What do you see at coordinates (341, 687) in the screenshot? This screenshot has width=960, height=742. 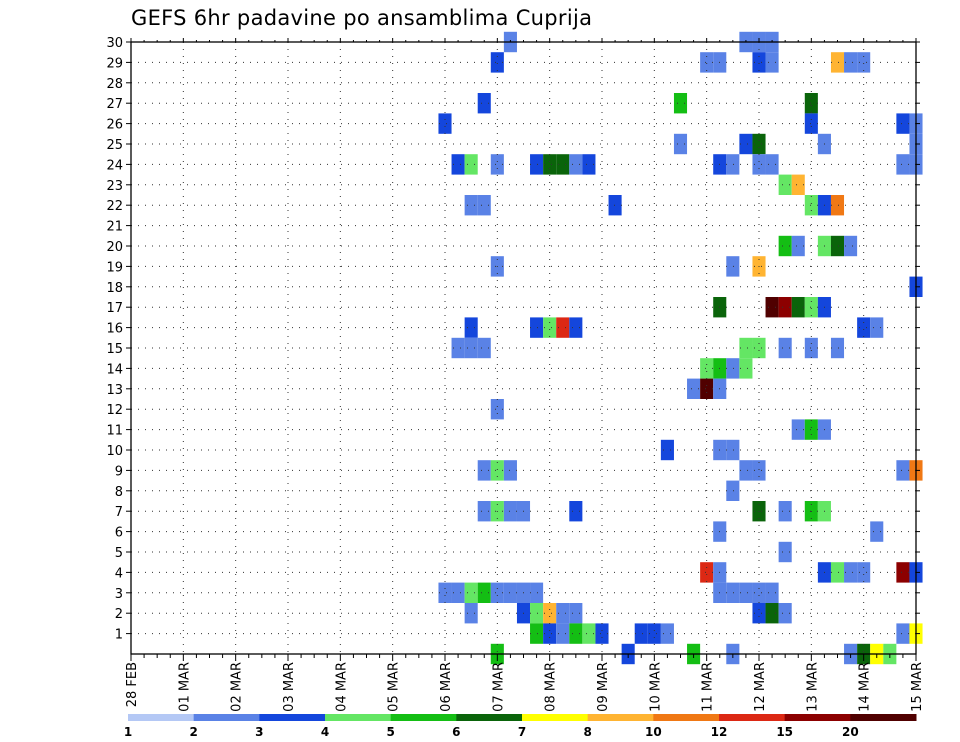 I see `x-tick-label: 04 MAR` at bounding box center [341, 687].